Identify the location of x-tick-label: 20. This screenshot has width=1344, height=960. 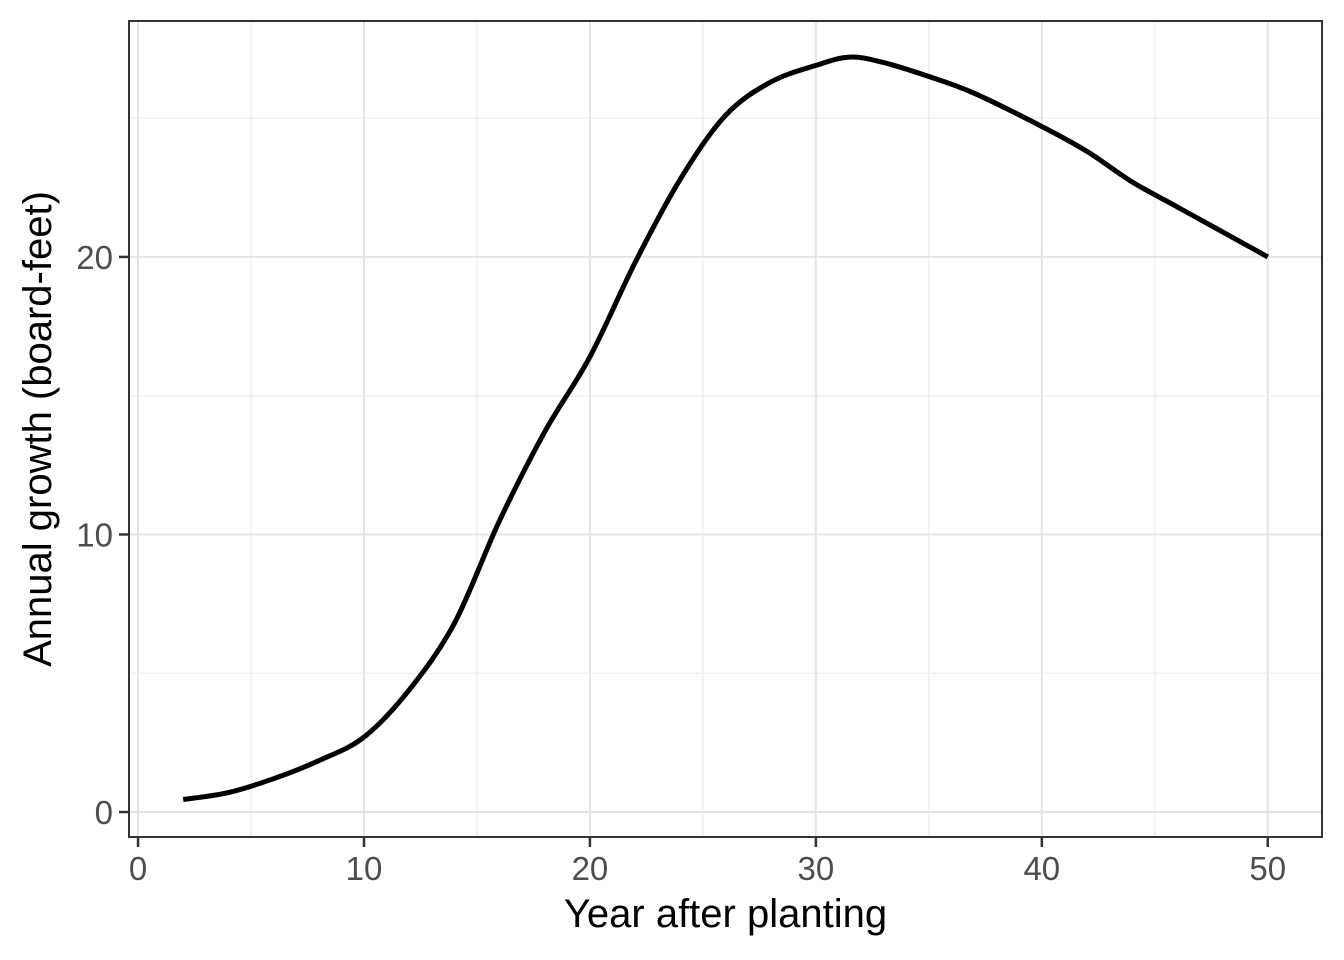
(590, 868).